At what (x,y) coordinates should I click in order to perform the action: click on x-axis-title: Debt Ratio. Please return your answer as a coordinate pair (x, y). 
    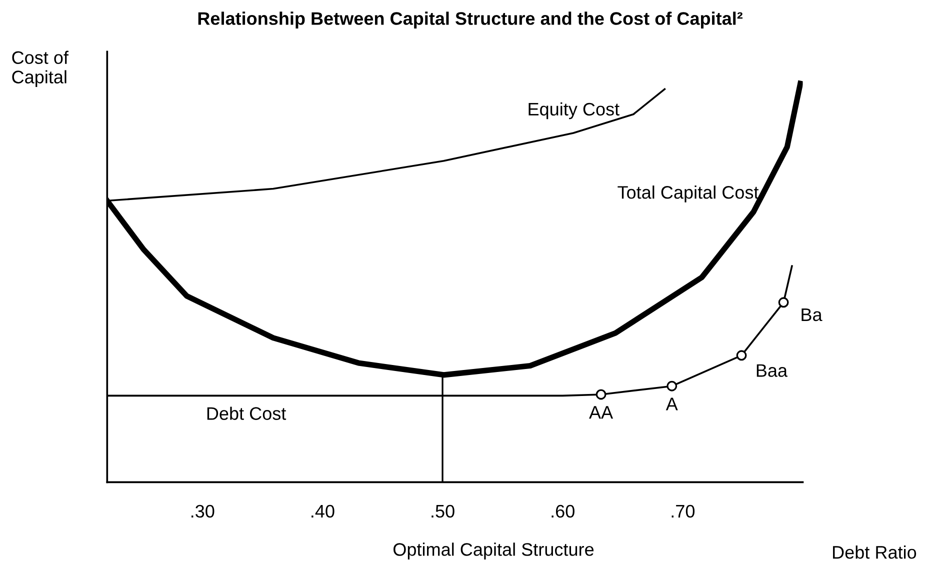
    Looking at the image, I should click on (874, 552).